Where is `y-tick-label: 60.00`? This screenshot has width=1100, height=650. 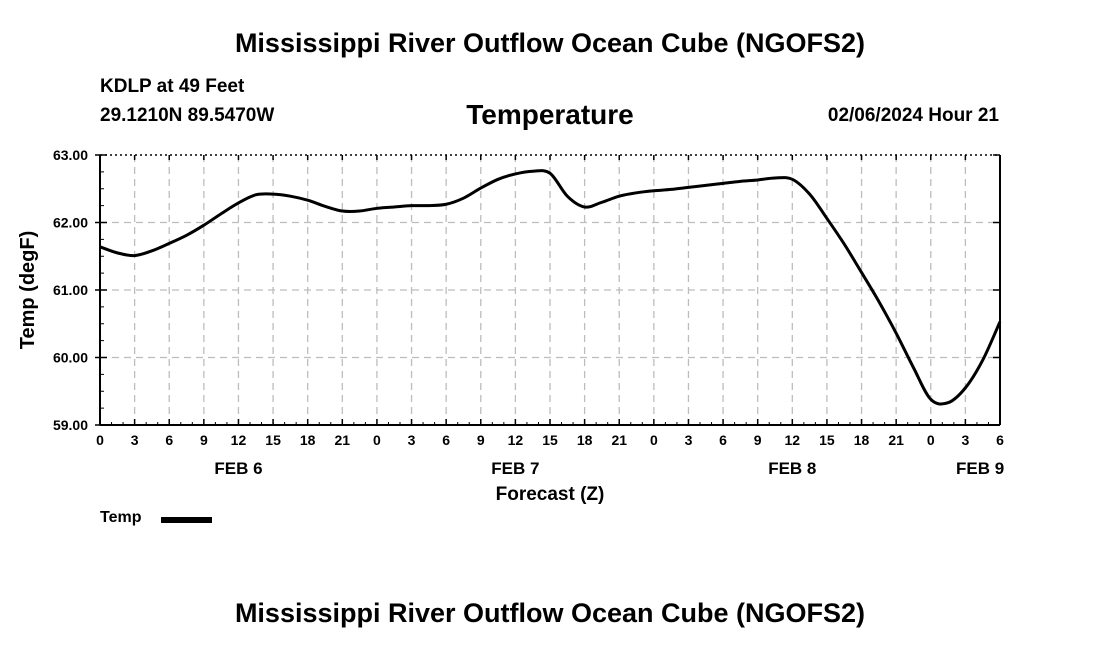
y-tick-label: 60.00 is located at coordinates (70, 358).